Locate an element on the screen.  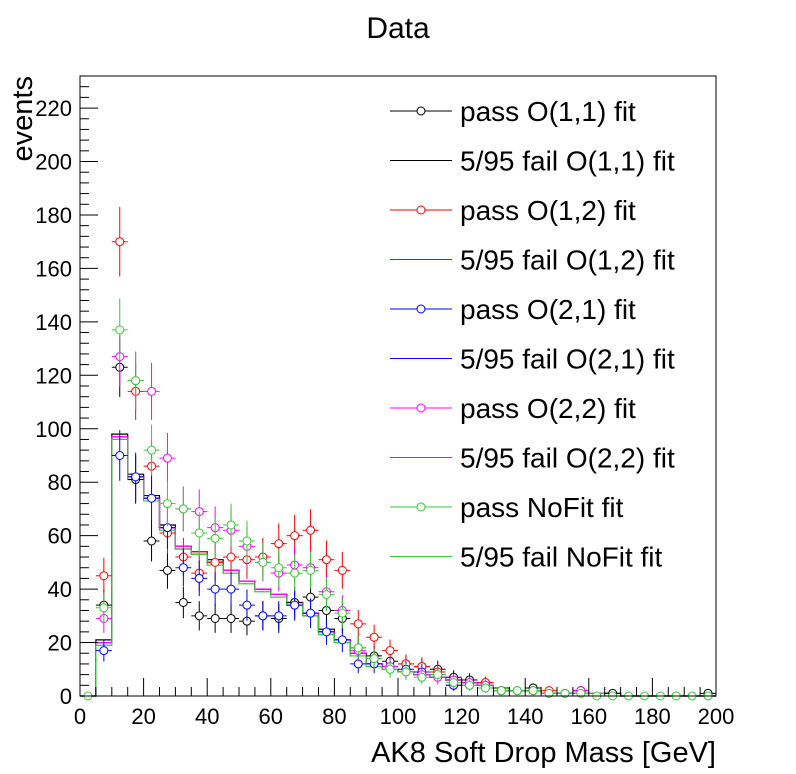
legend-entry: 5/95 fail O(1,2) fit is located at coordinates (532, 260).